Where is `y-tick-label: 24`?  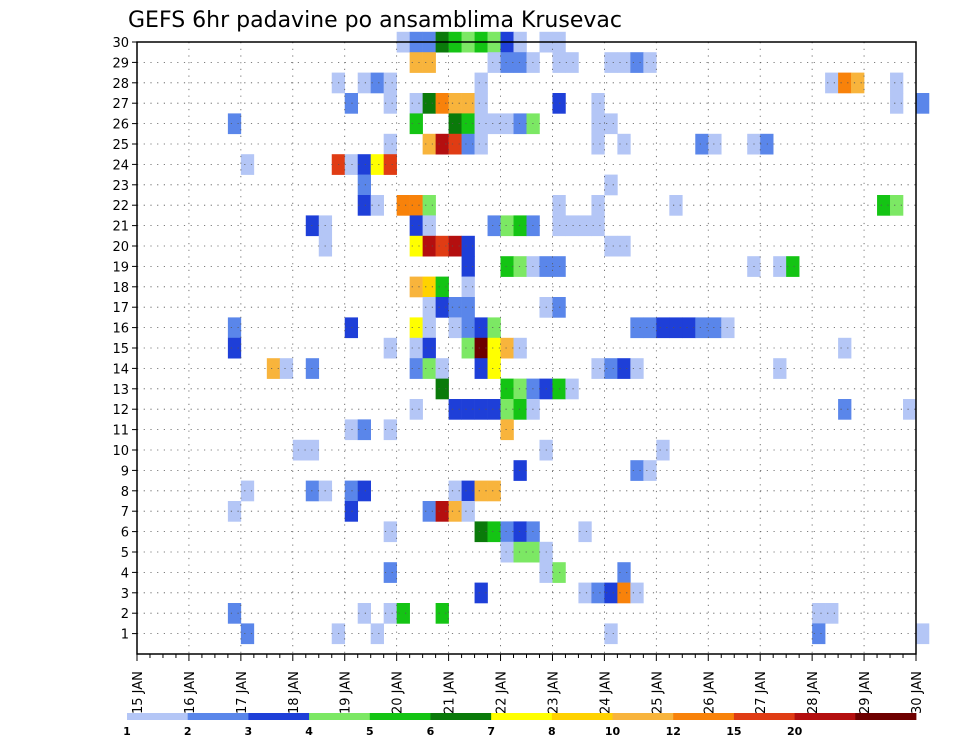
y-tick-label: 24 is located at coordinates (120, 165).